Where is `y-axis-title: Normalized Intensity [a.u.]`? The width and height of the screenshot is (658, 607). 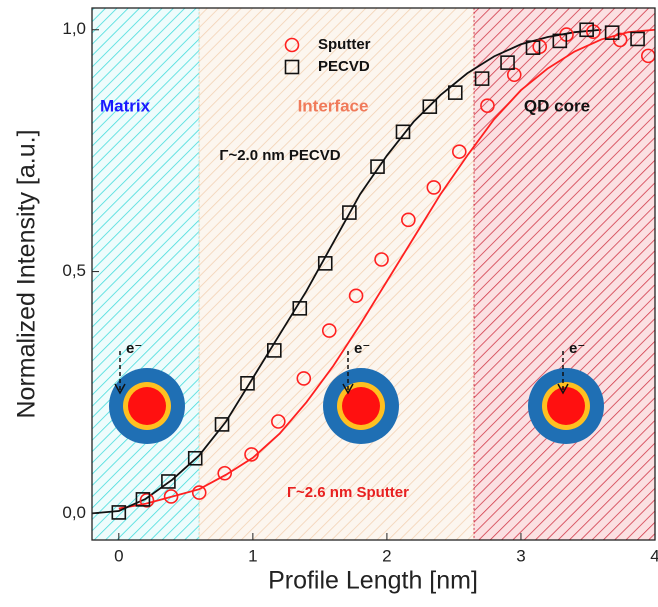
y-axis-title: Normalized Intensity [a.u.] is located at coordinates (27, 273).